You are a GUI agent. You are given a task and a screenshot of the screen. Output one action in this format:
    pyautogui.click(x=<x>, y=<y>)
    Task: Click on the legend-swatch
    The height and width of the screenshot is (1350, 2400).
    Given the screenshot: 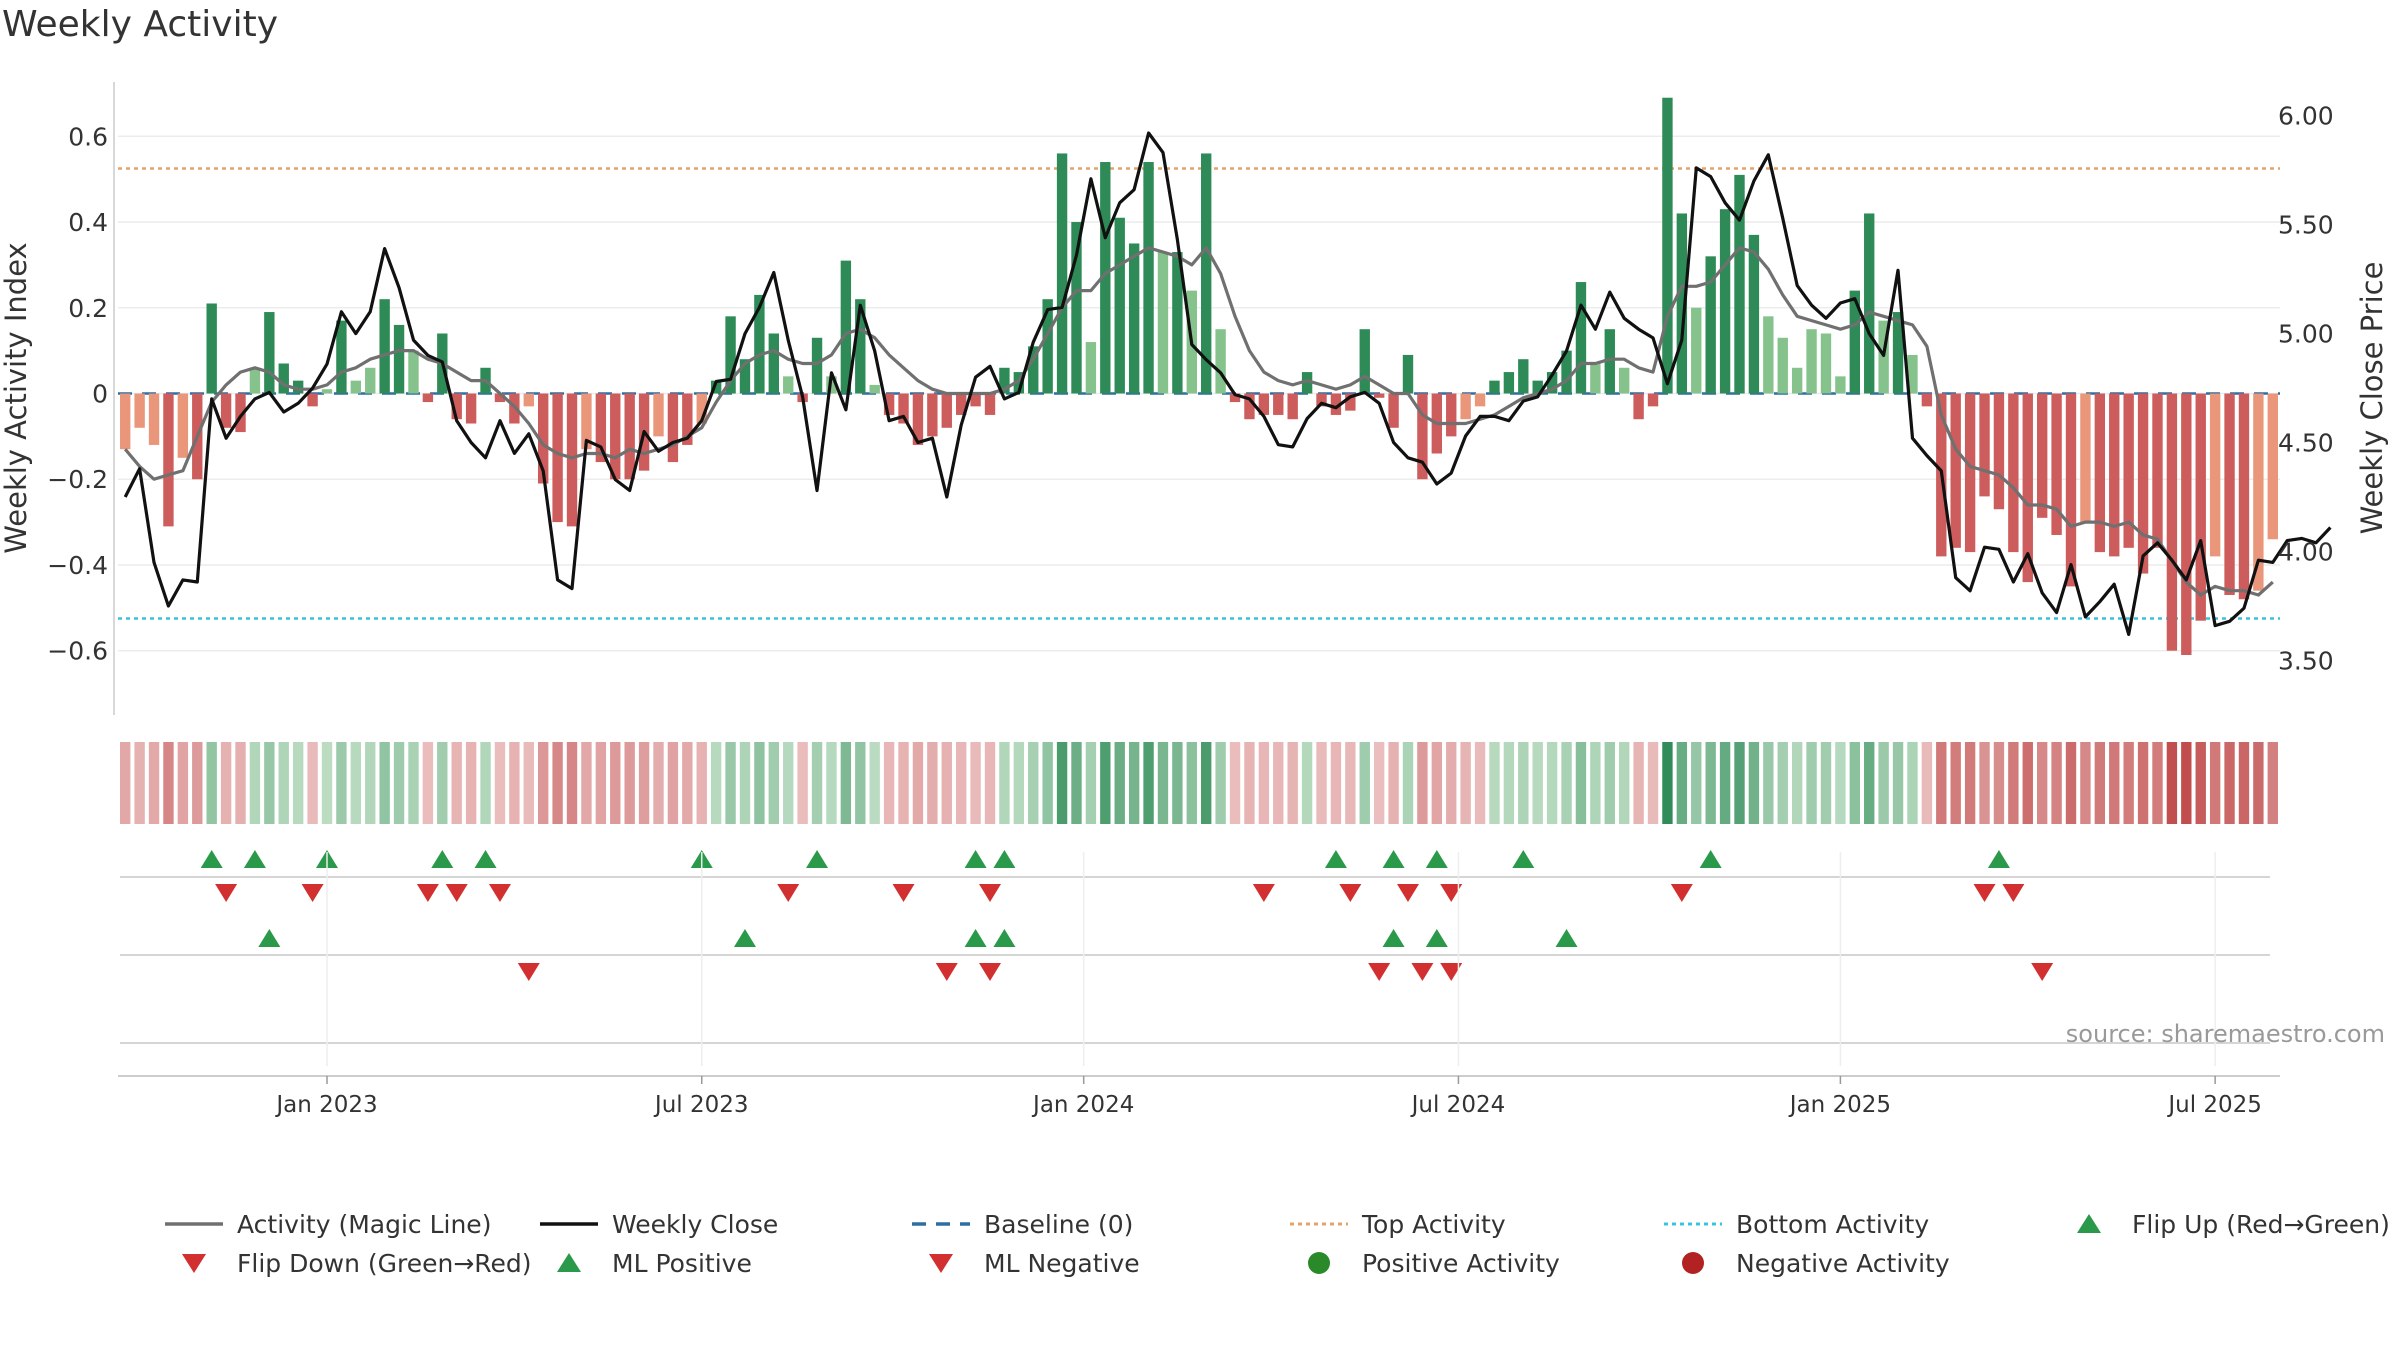 What is the action you would take?
    pyautogui.click(x=569, y=1262)
    